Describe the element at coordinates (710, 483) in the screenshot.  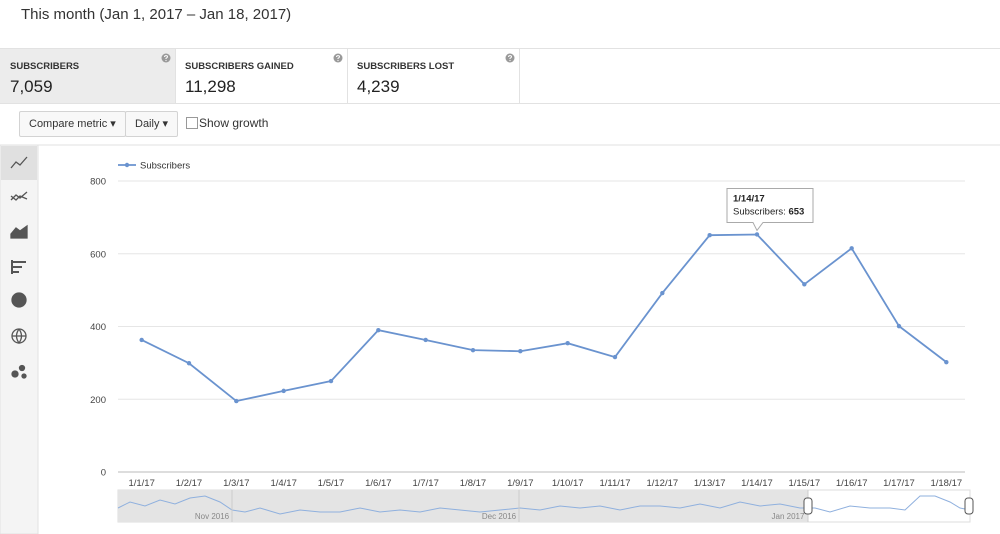
I see `x-tick-label: 1/13/17` at that location.